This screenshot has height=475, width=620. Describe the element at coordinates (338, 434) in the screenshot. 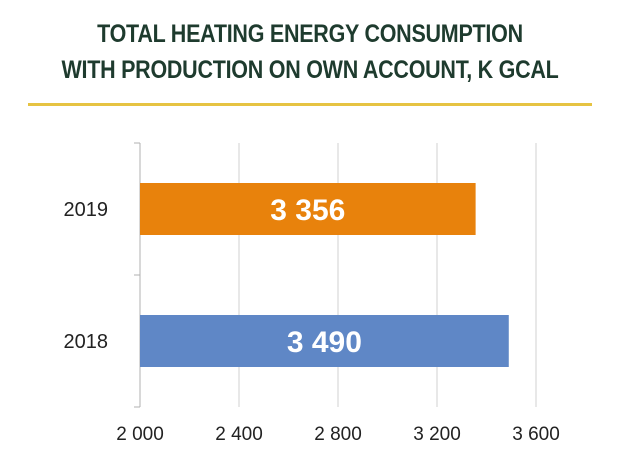

I see `x-tick-label: 2 800` at that location.